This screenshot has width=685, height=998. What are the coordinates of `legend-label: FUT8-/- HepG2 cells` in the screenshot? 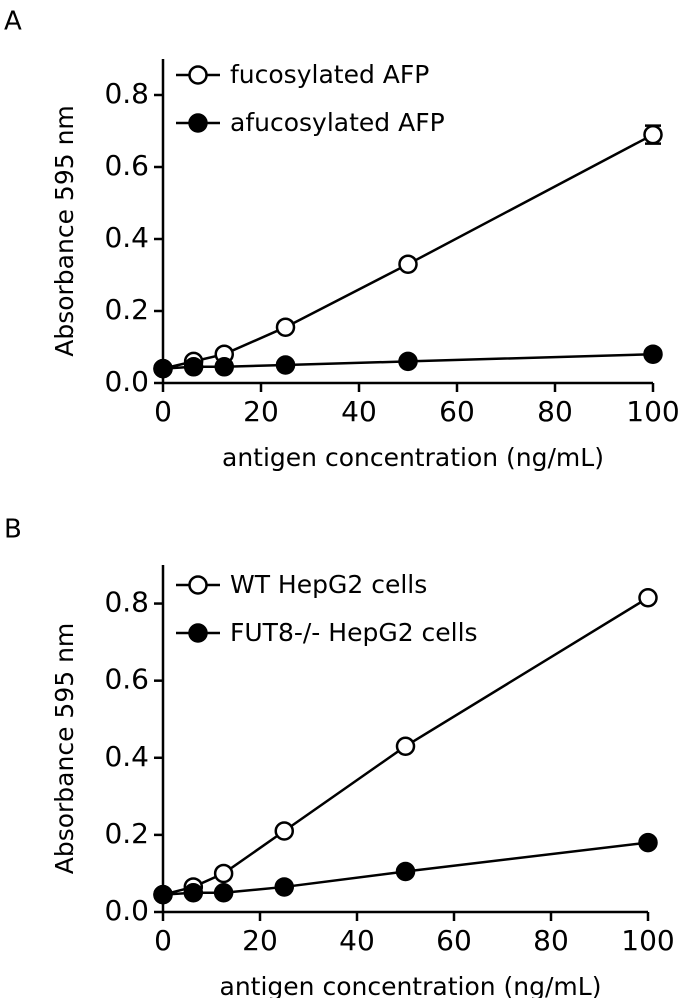 It's located at (354, 632).